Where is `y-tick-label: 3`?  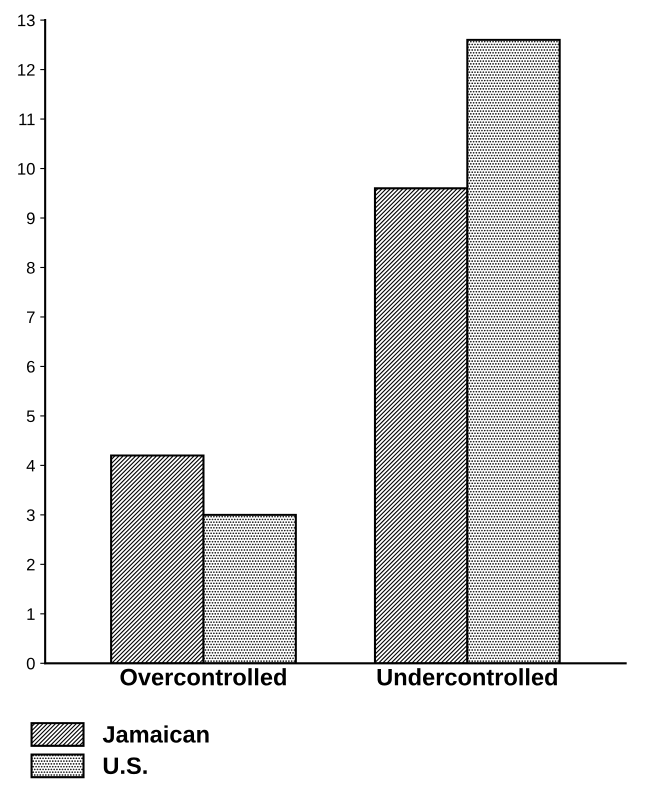
y-tick-label: 3 is located at coordinates (30, 515).